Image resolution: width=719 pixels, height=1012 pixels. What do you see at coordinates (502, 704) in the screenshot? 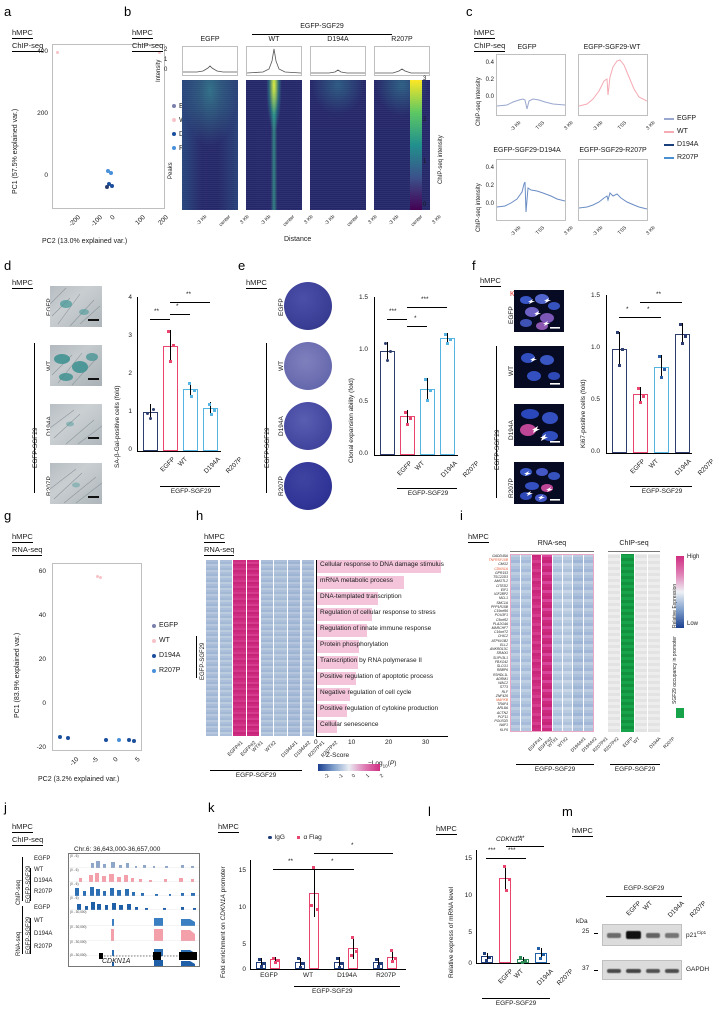
I see `gene-label: TRAF4` at bounding box center [502, 704].